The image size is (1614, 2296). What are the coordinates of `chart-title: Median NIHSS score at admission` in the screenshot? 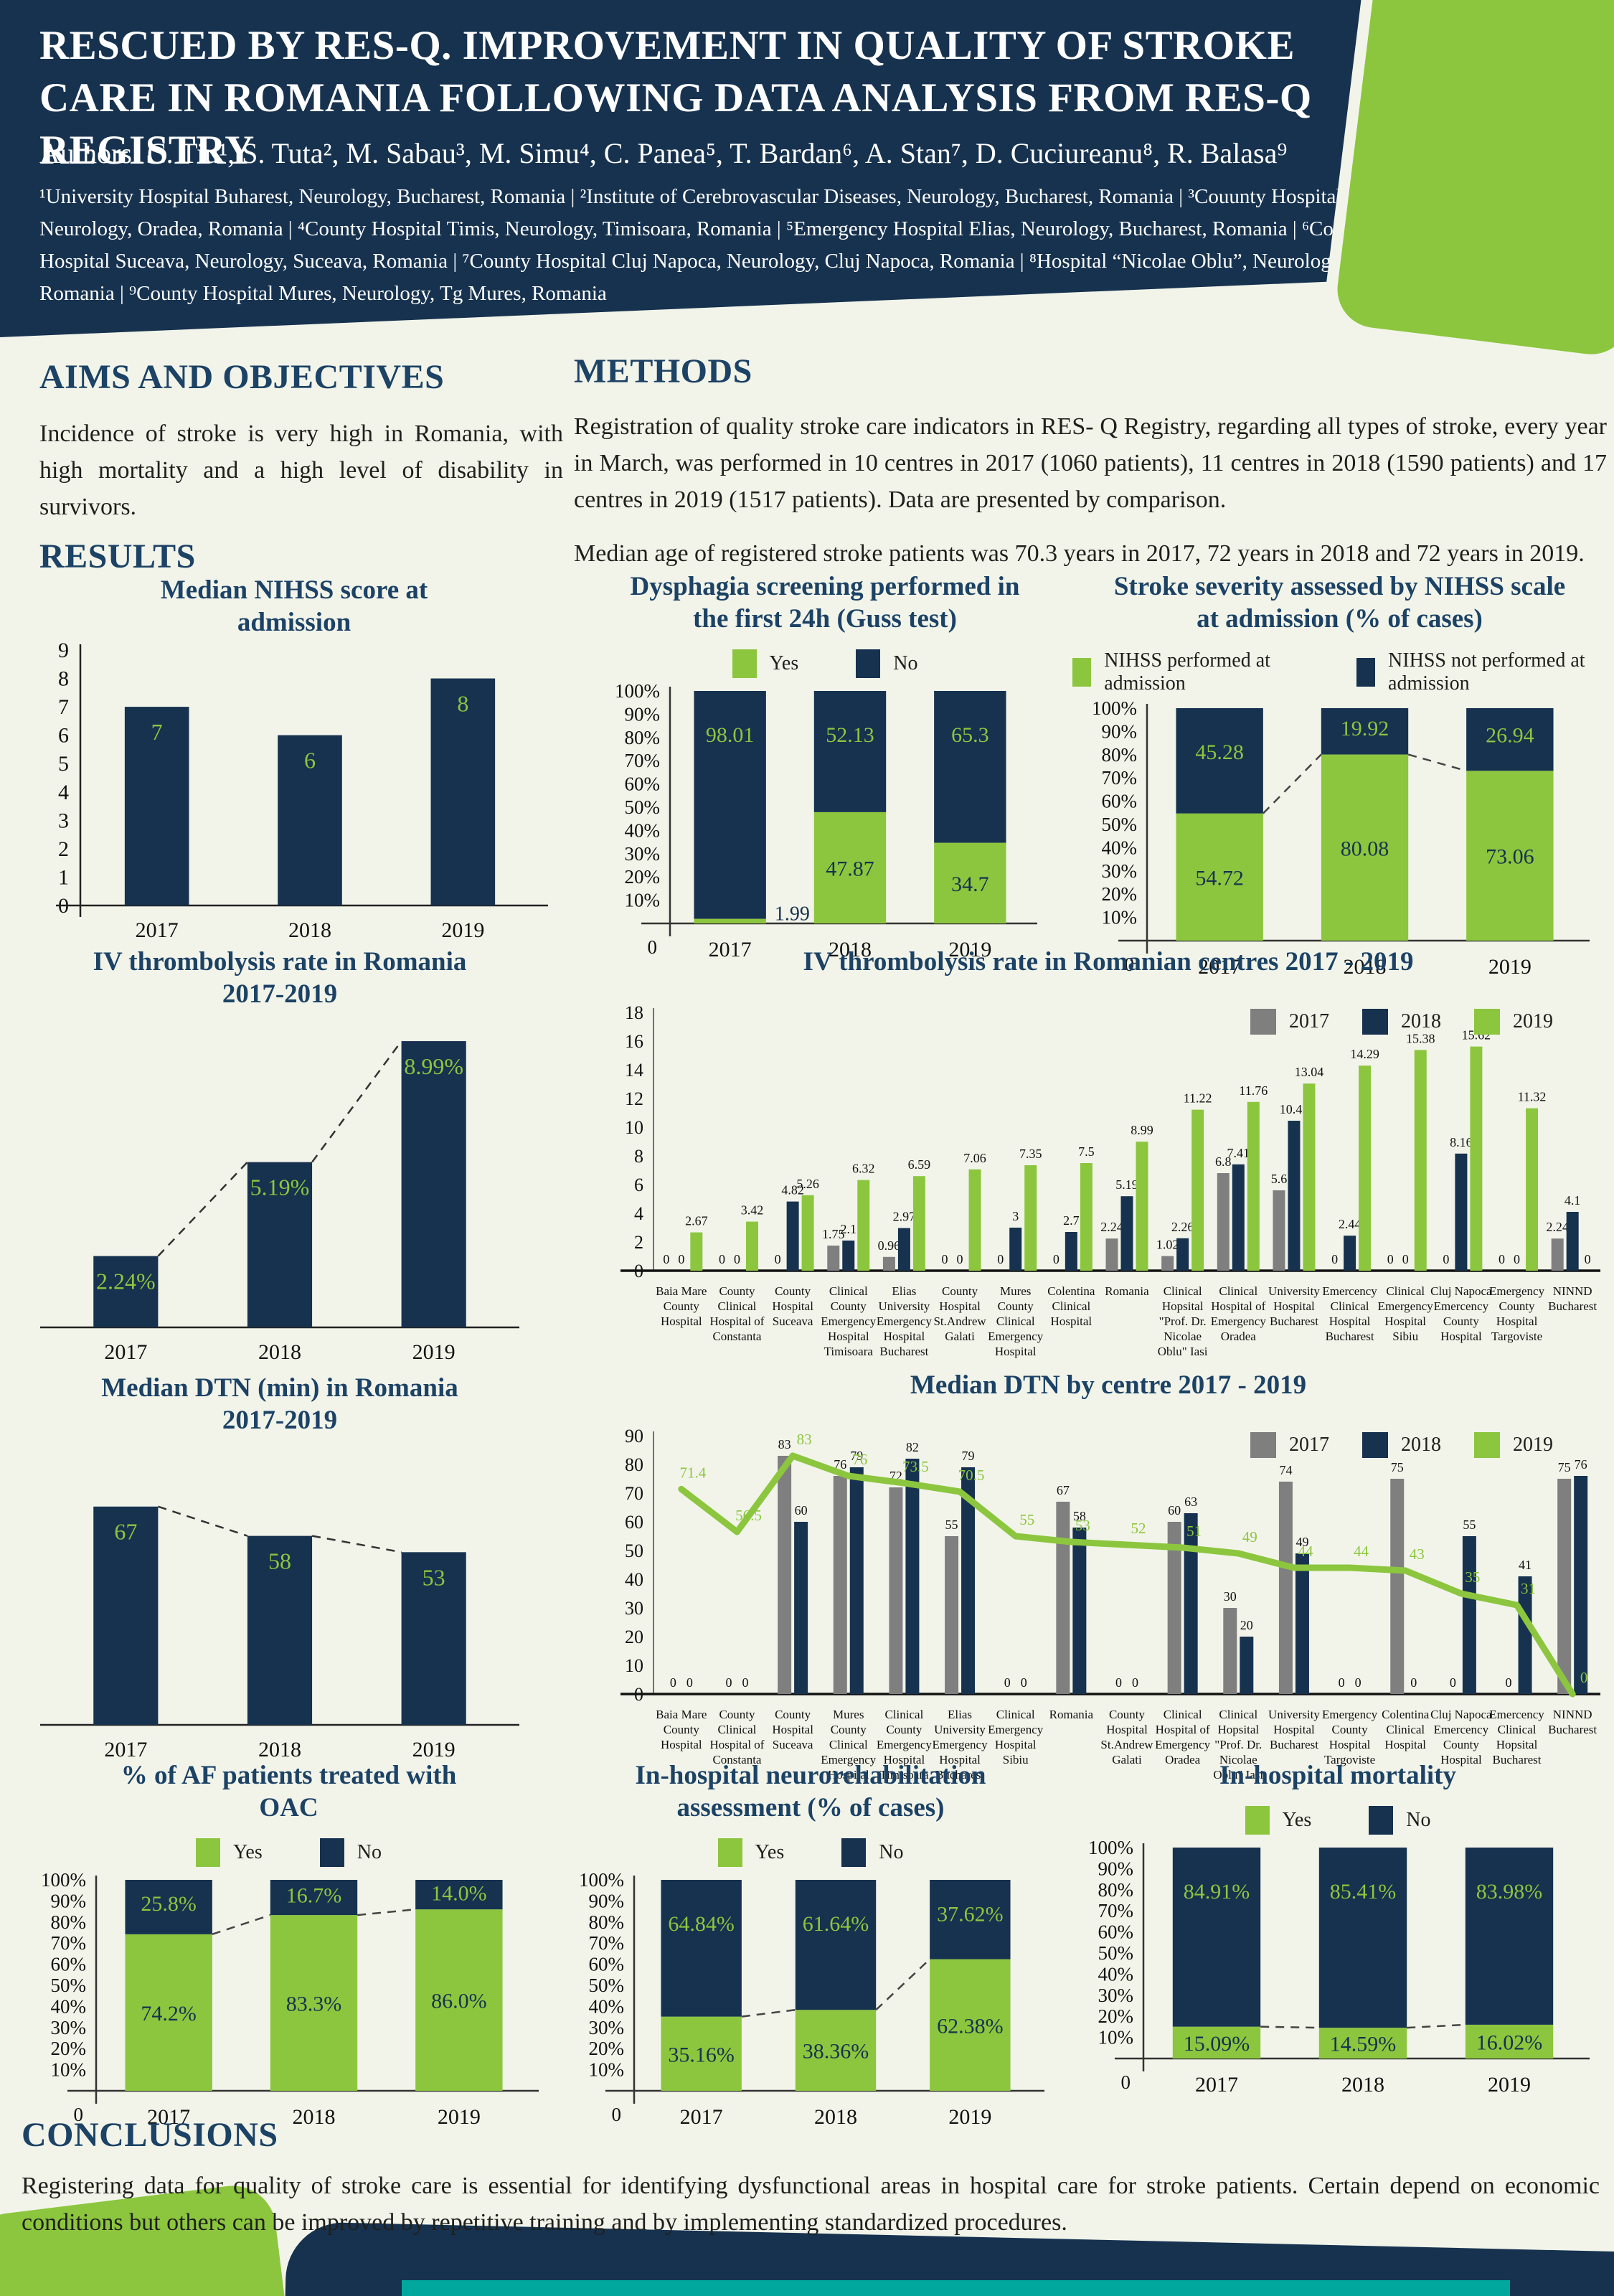 It's located at (294, 607).